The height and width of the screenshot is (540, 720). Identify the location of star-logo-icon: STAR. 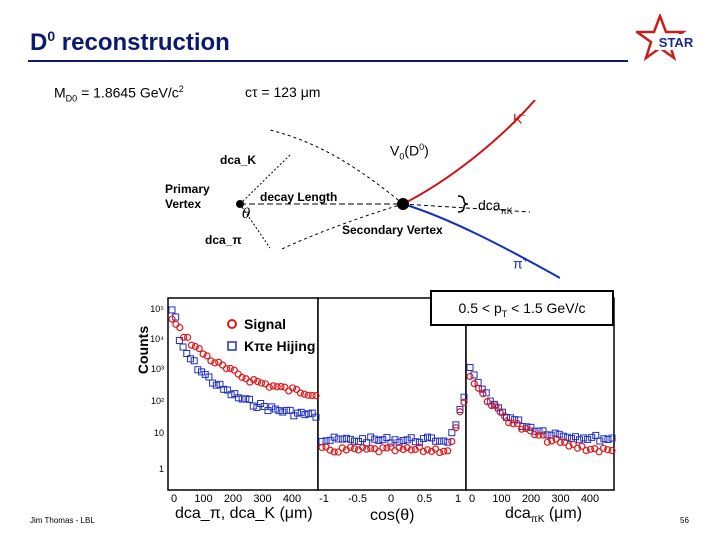
(666, 38).